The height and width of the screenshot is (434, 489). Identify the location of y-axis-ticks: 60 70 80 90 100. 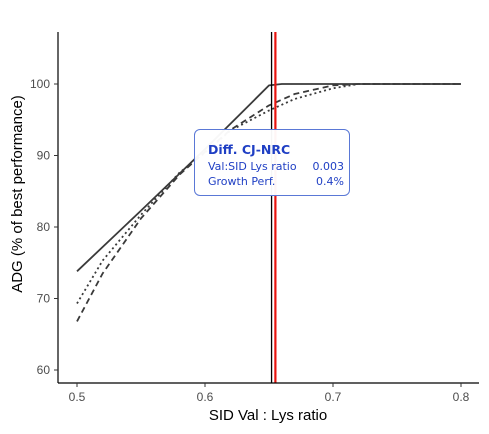
(44, 227).